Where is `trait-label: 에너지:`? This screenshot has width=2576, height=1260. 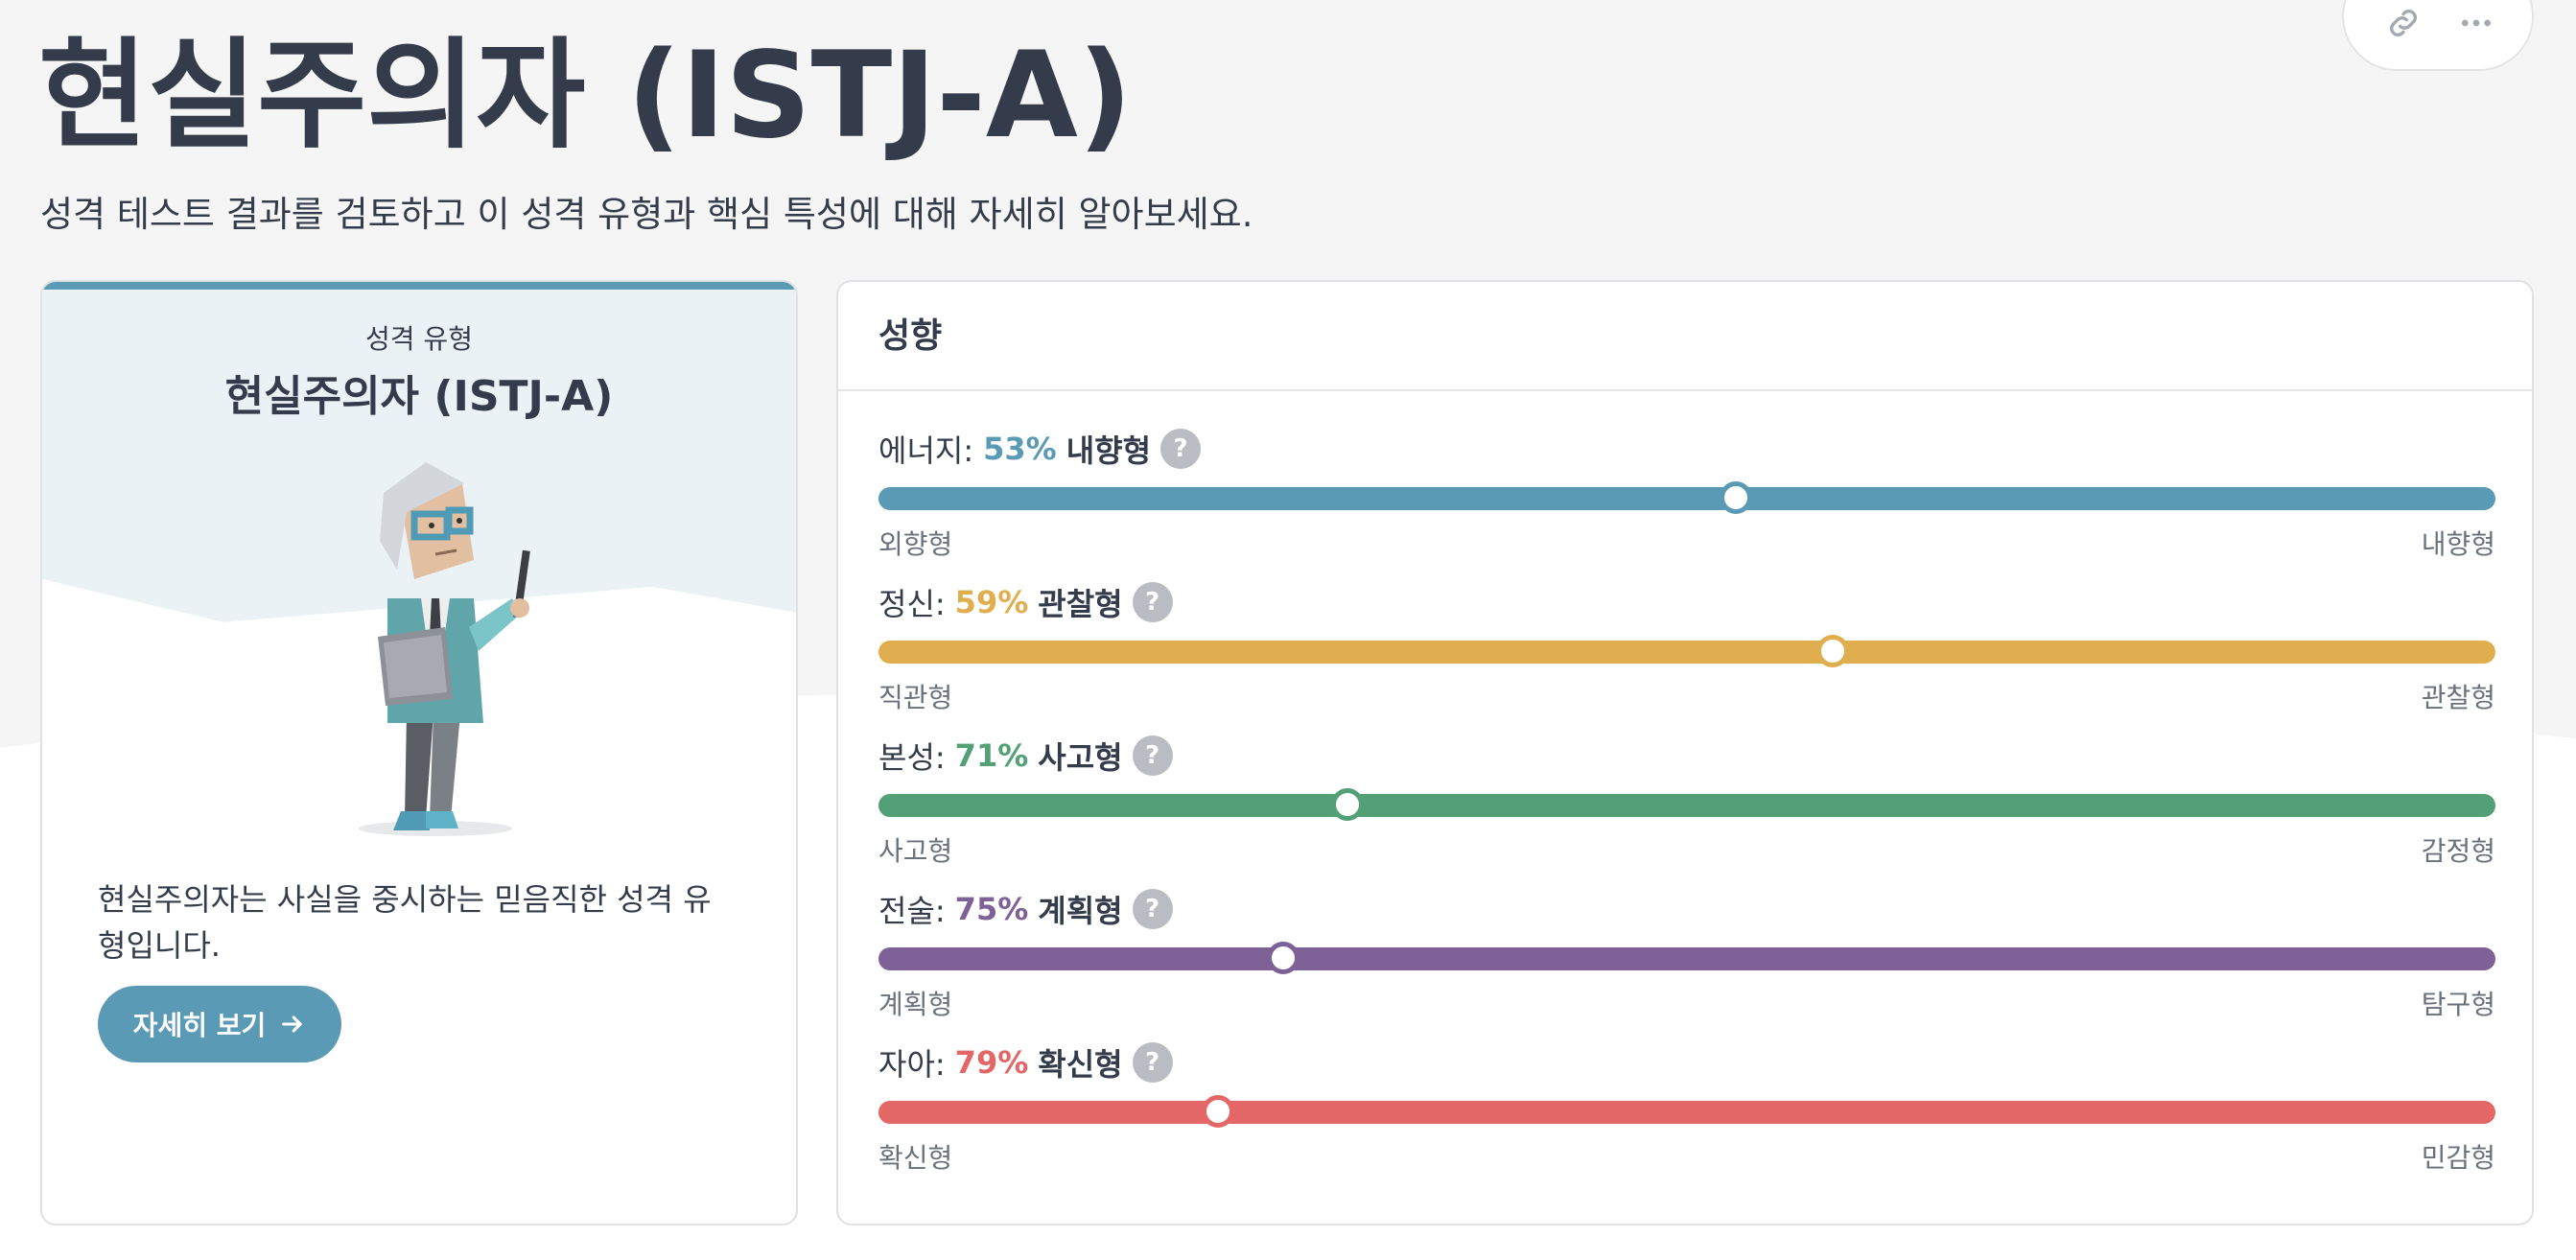 trait-label: 에너지: is located at coordinates (926, 450).